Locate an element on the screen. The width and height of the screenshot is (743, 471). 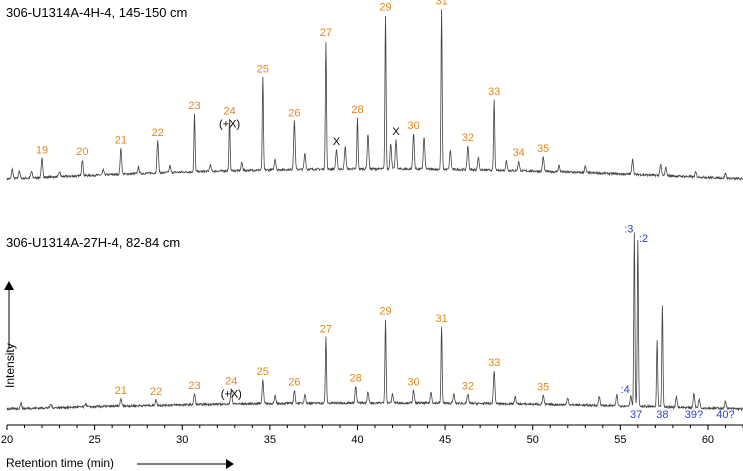
x-axis-ticks: 20 25 30 35 40 45 50 55 60 is located at coordinates (372, 435).